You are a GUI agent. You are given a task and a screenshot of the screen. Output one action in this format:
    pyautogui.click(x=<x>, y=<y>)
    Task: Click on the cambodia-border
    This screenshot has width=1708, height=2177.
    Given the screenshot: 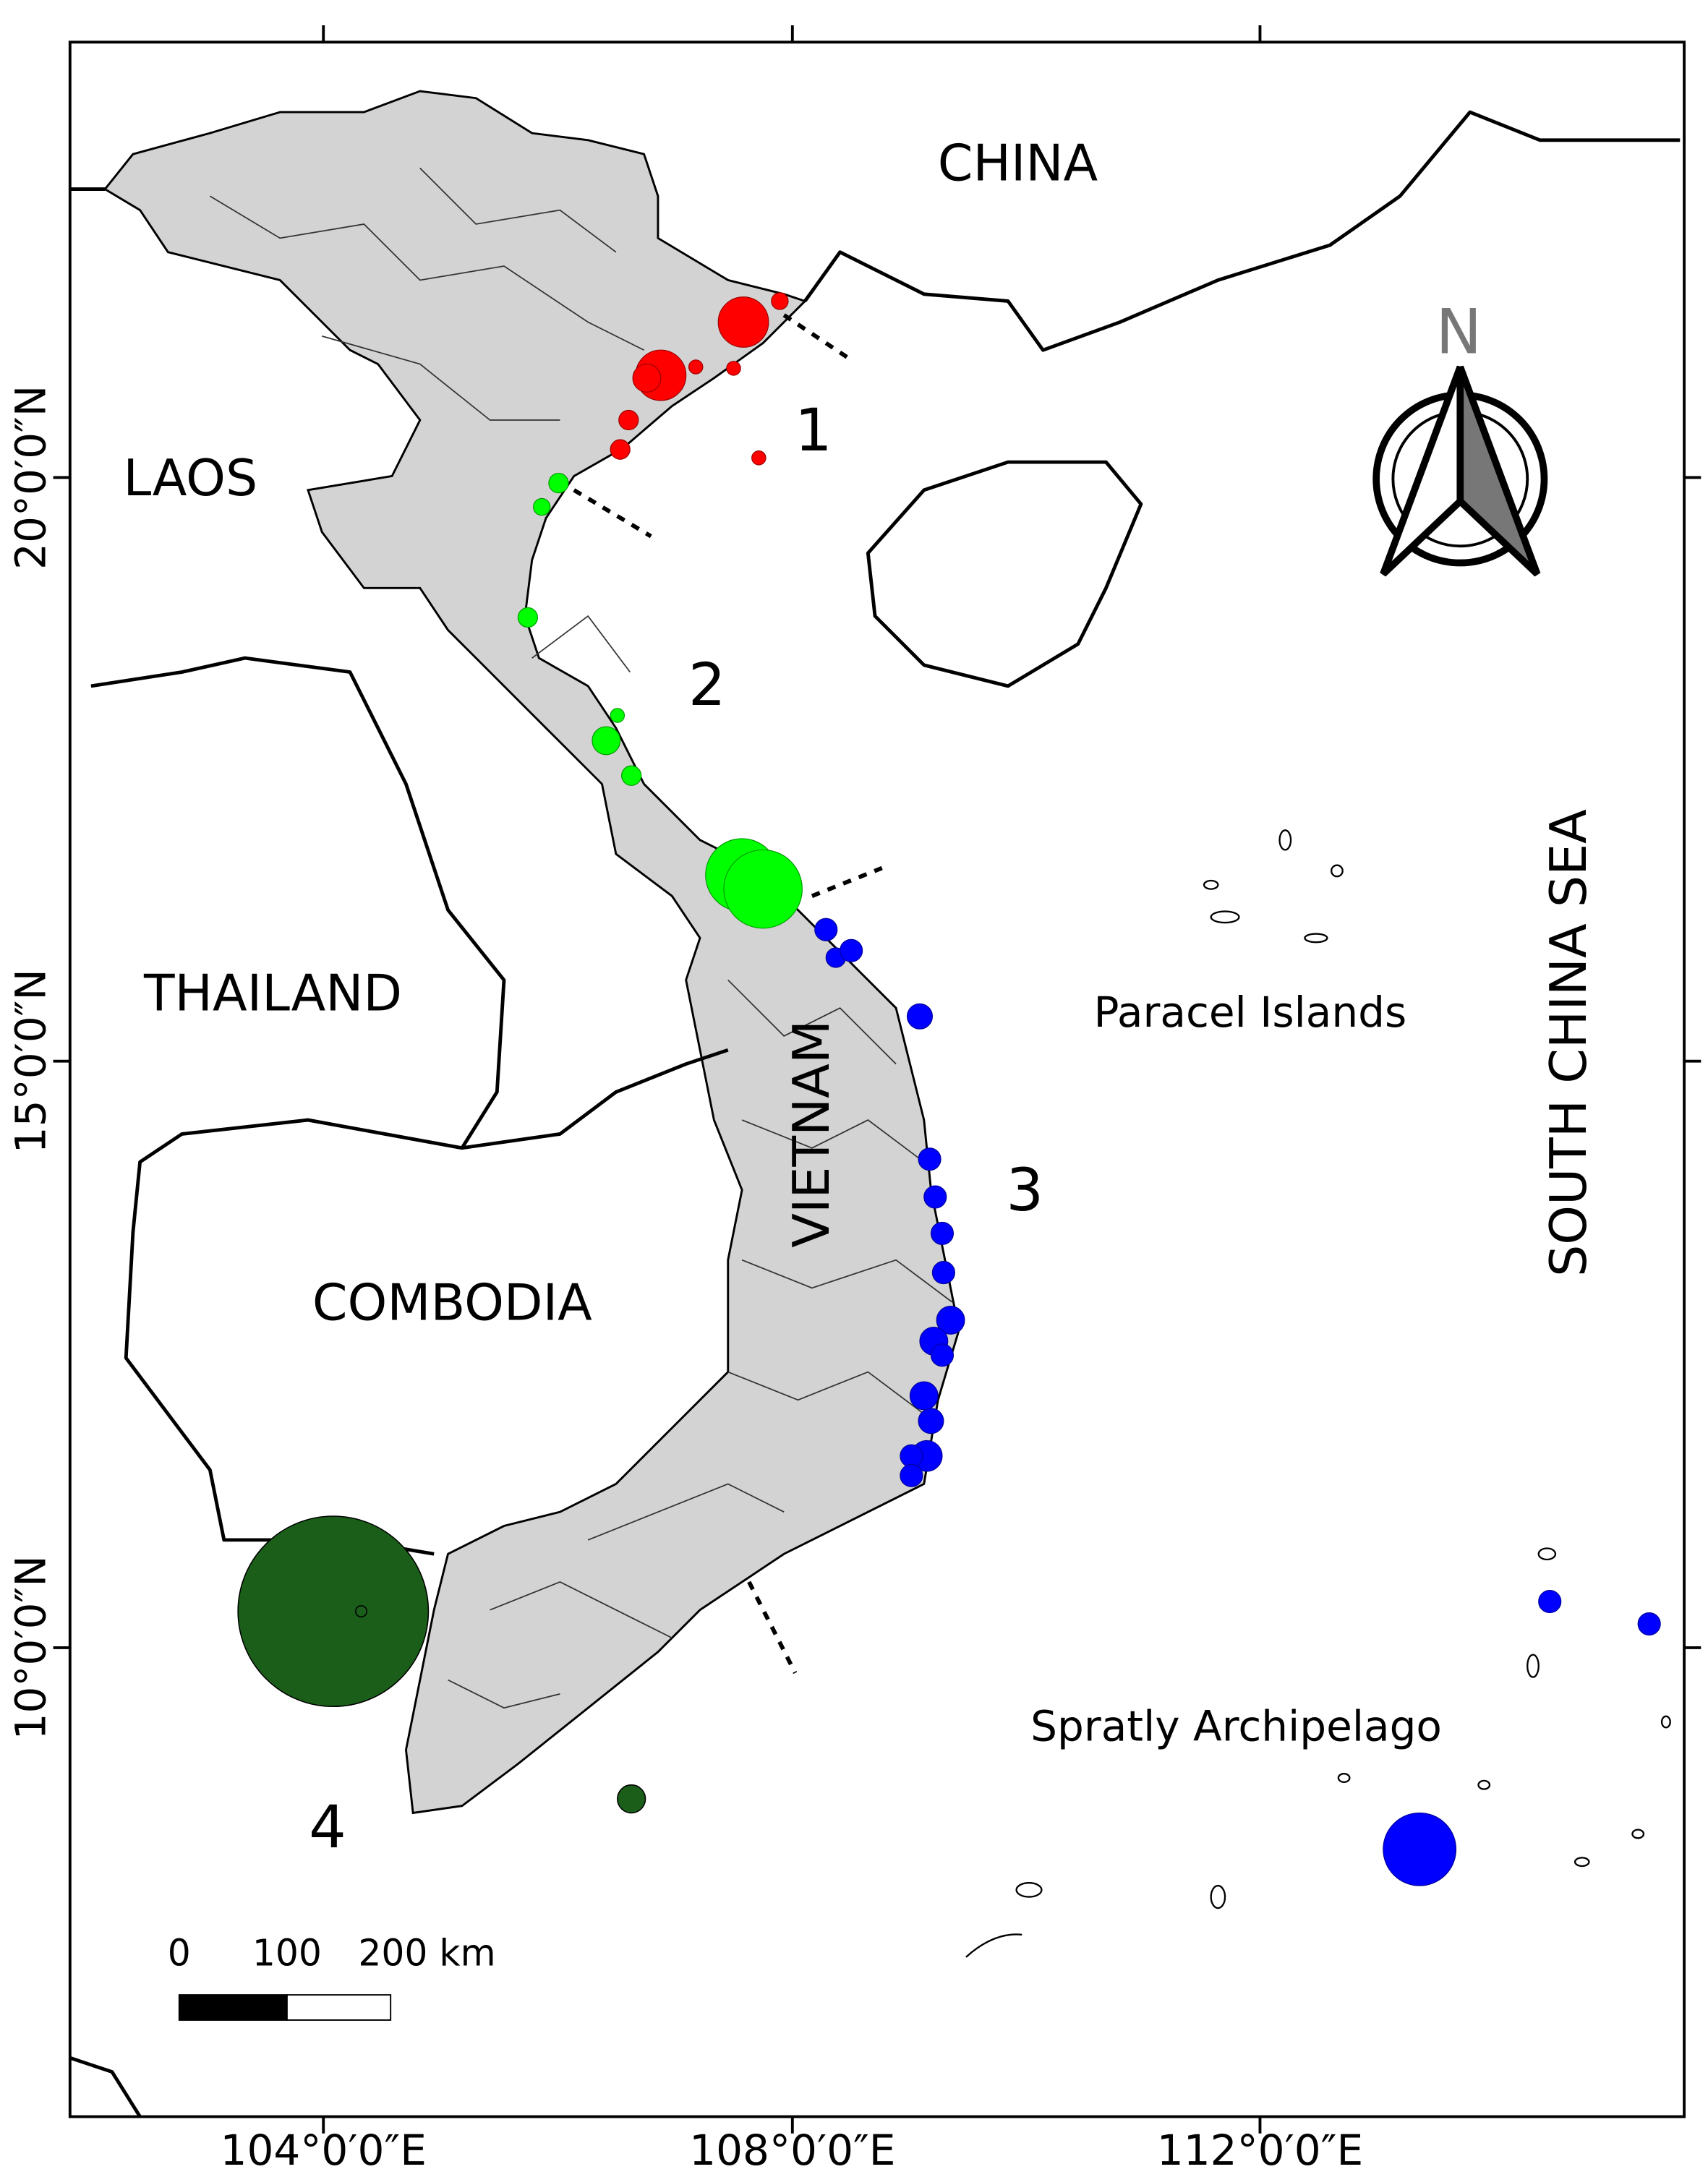 What is the action you would take?
    pyautogui.click(x=293, y=1337)
    